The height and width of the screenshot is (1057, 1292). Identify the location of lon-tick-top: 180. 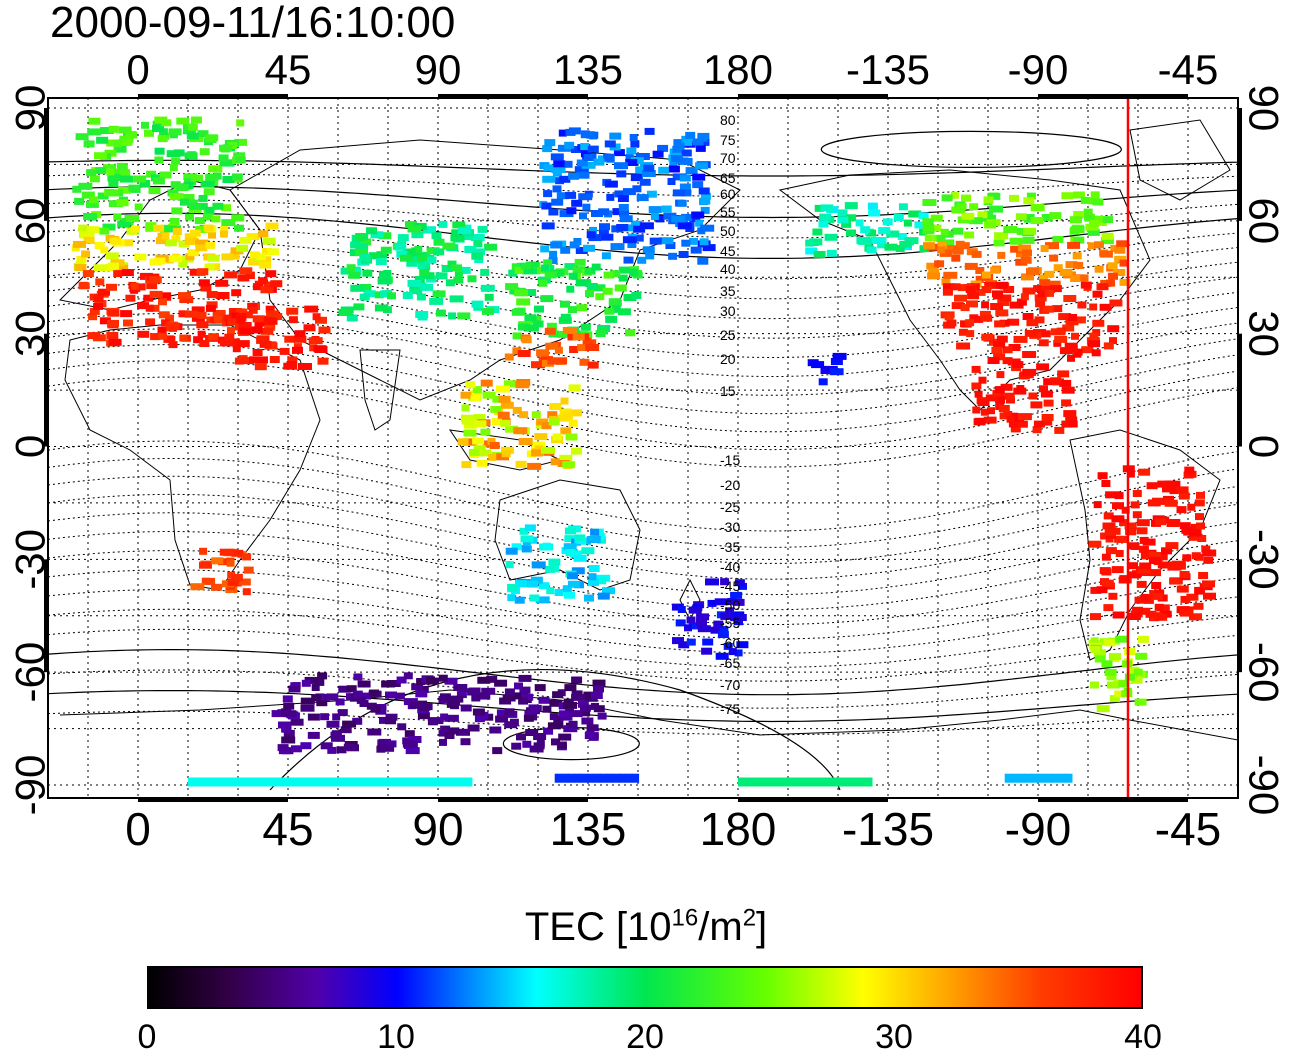
(738, 69).